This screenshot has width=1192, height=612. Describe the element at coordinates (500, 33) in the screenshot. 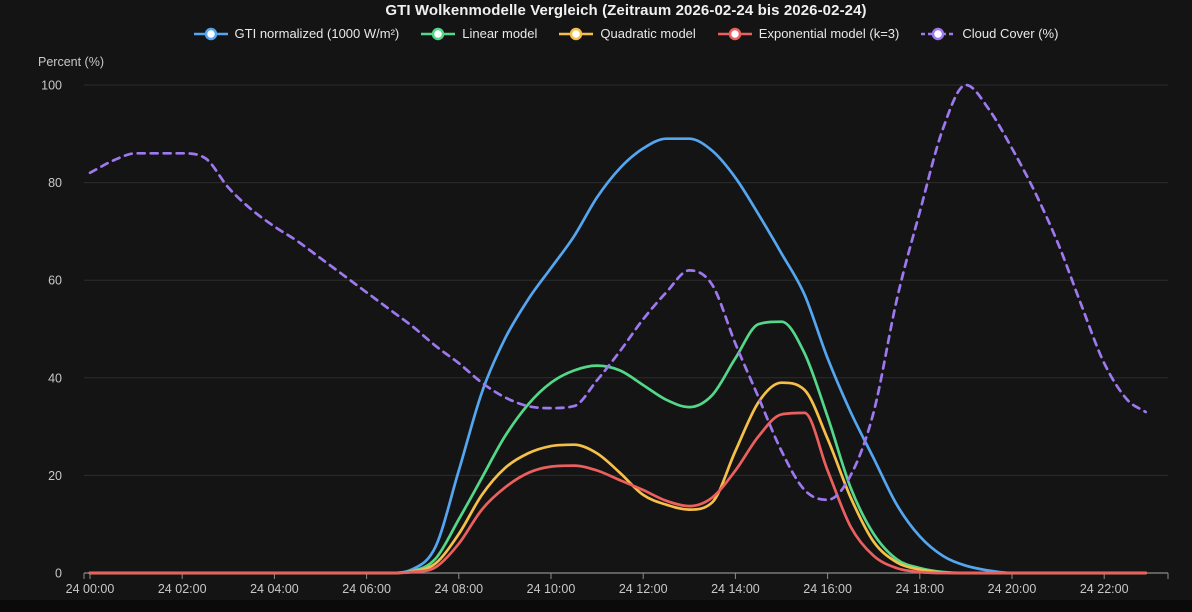

I see `legend-item-label: Linear model` at that location.